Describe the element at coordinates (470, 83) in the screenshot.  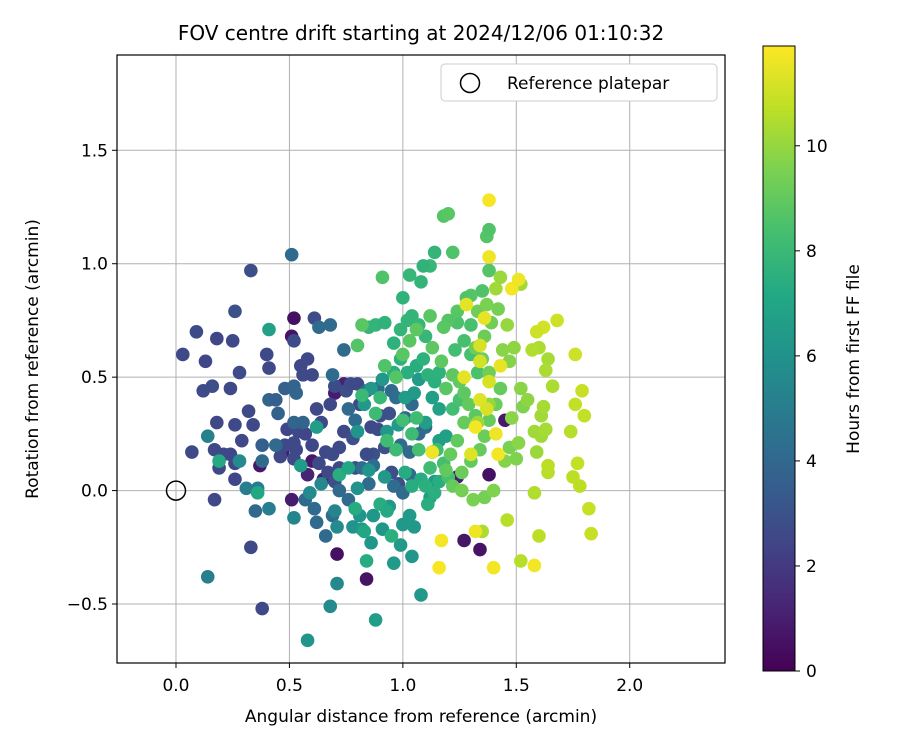
I see `legend-reference-marker` at that location.